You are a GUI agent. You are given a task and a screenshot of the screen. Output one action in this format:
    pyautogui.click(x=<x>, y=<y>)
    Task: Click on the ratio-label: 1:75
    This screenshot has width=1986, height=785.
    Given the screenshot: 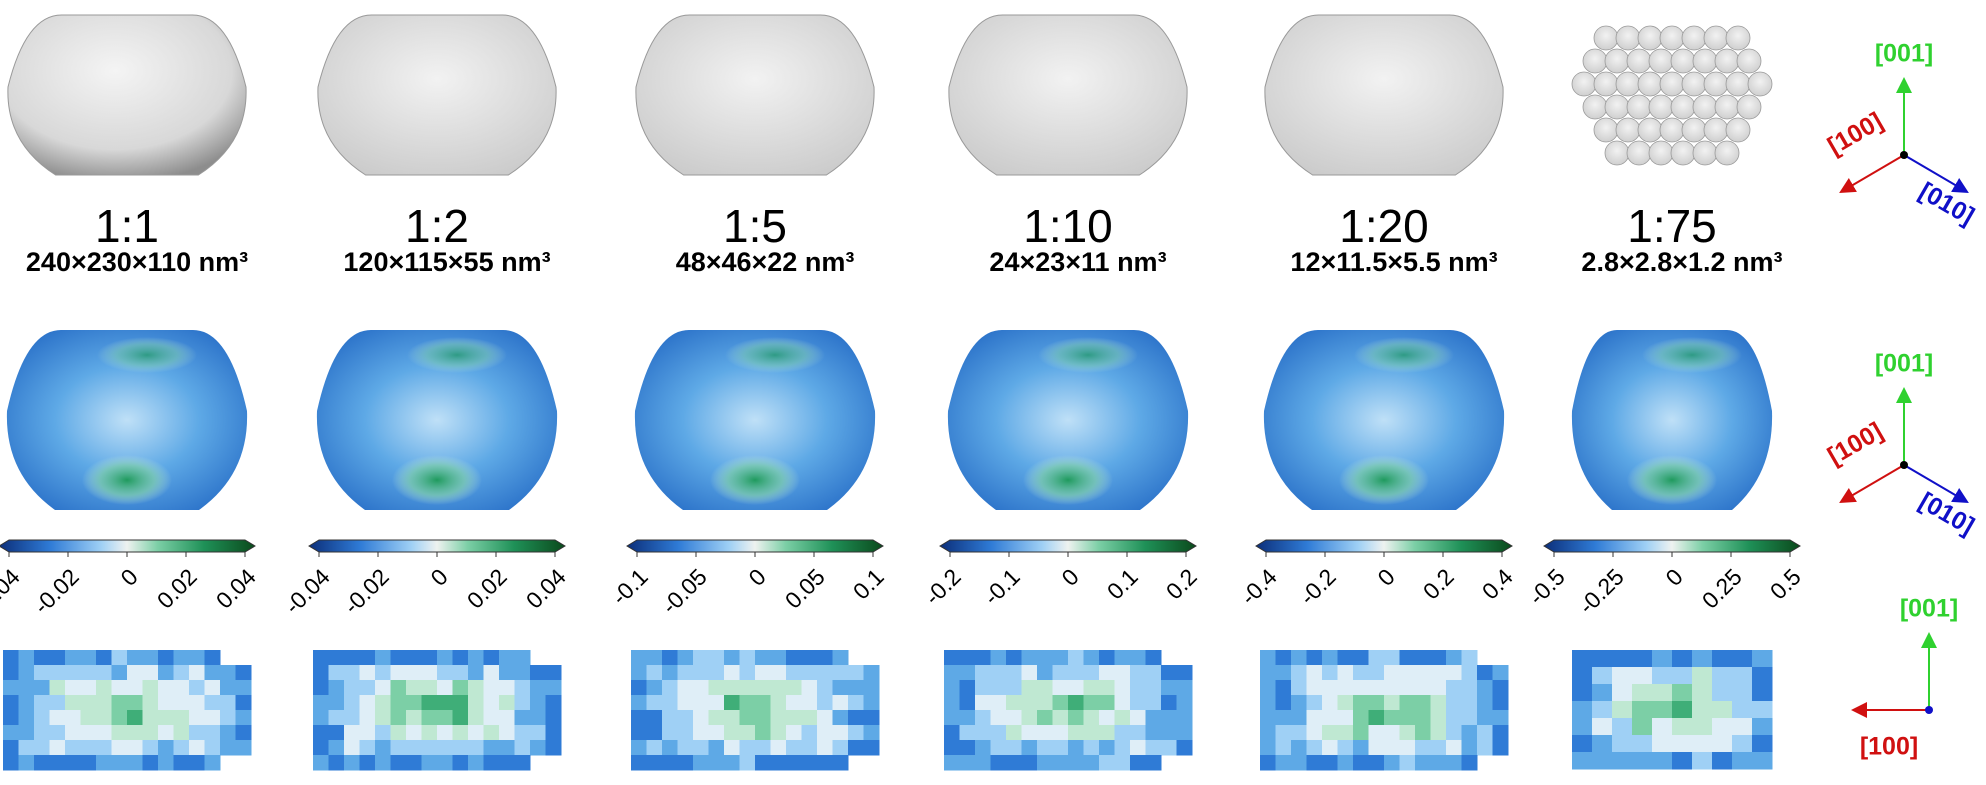 What is the action you would take?
    pyautogui.click(x=1672, y=226)
    